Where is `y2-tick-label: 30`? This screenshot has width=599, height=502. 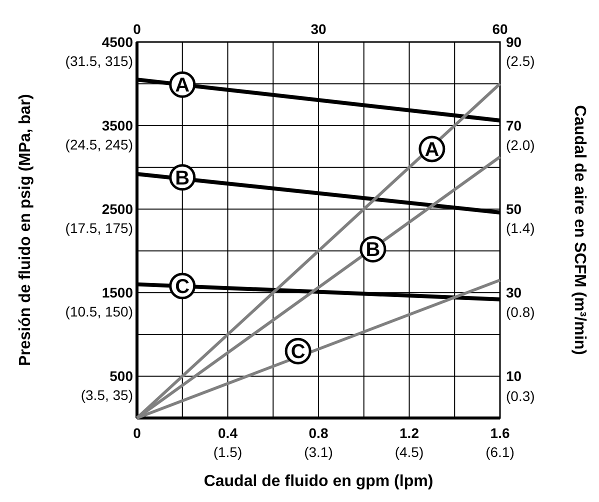 y2-tick-label: 30 is located at coordinates (514, 292).